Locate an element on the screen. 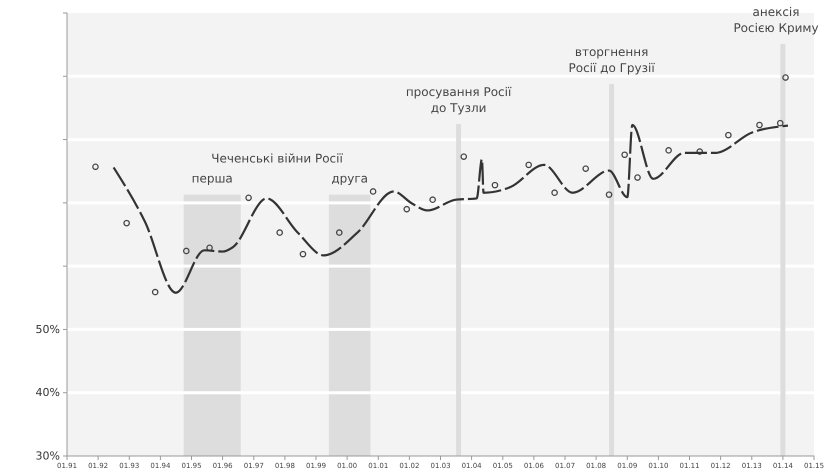 This screenshot has height=474, width=830. band-label: перша is located at coordinates (212, 179).